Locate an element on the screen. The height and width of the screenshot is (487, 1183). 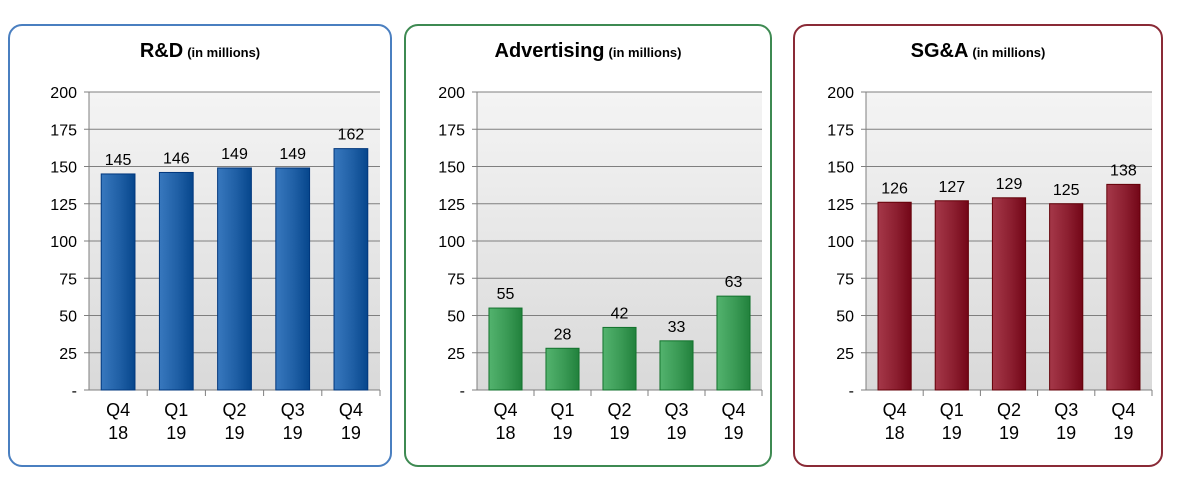
chart-title: Advertising (in millions) is located at coordinates (588, 51).